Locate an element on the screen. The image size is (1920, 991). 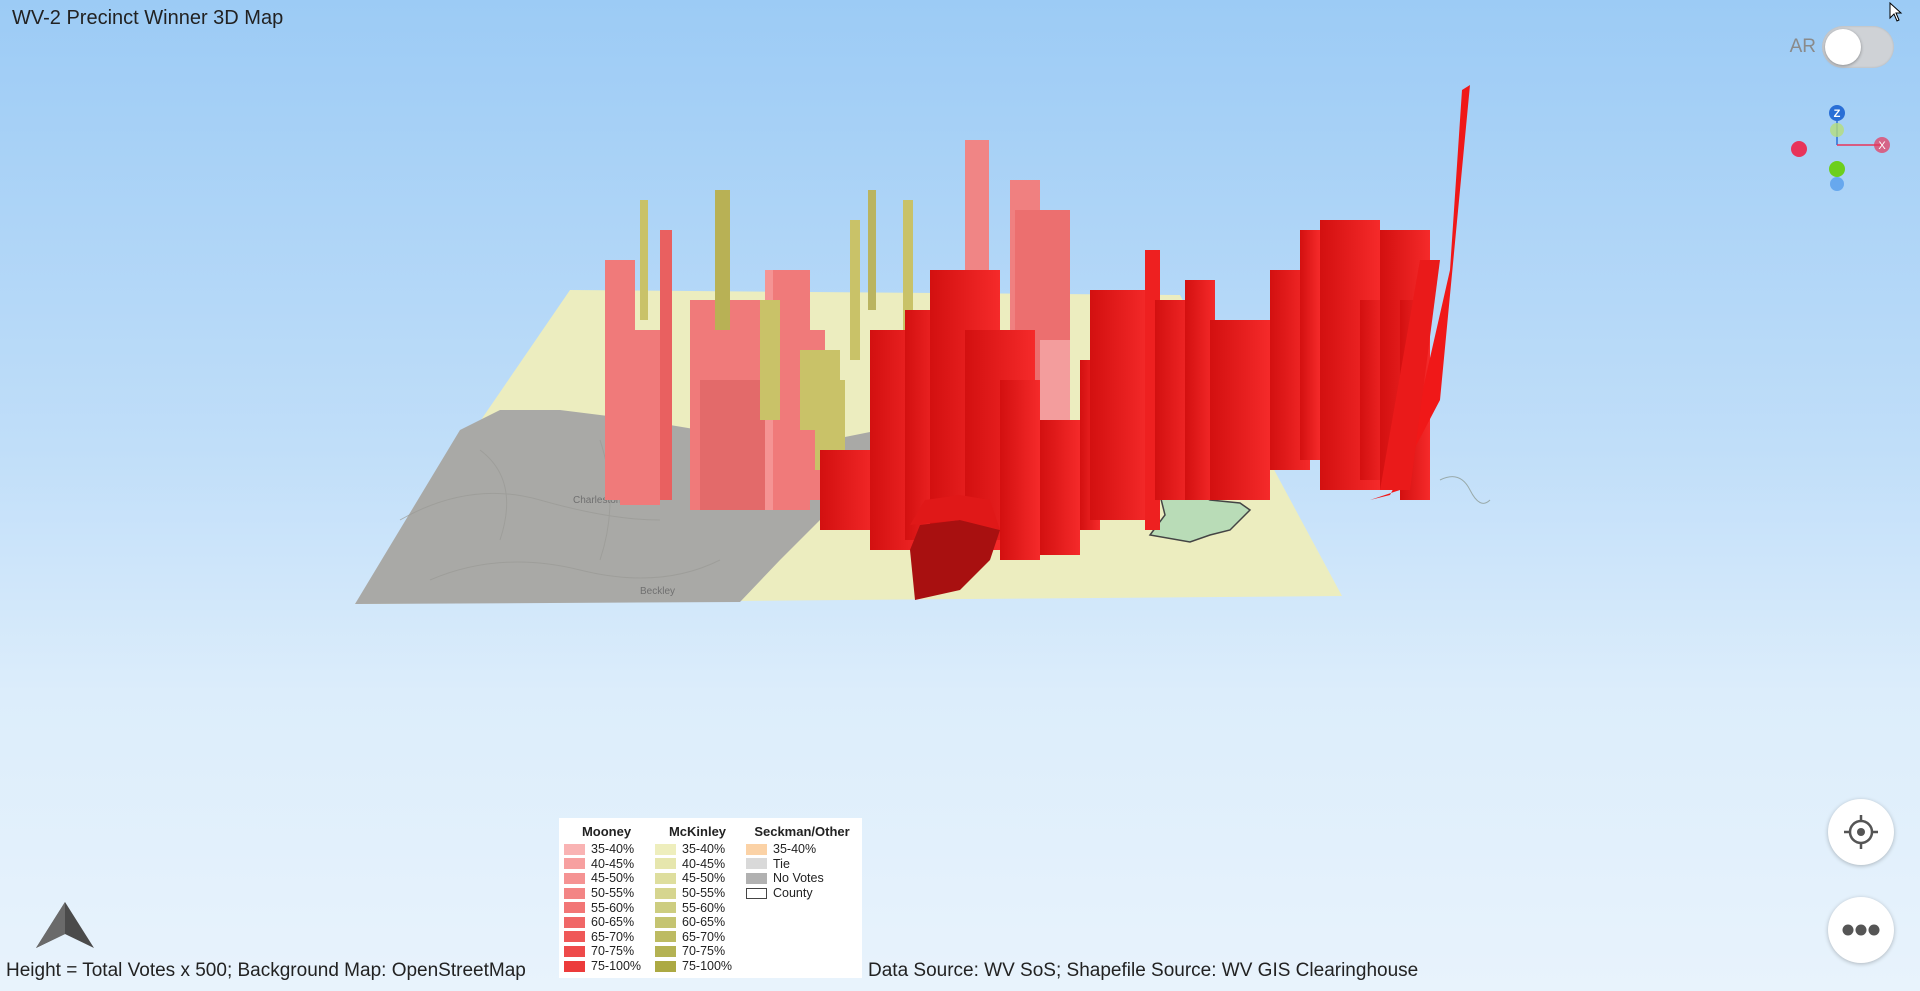
axis-y-dot is located at coordinates (1837, 169).